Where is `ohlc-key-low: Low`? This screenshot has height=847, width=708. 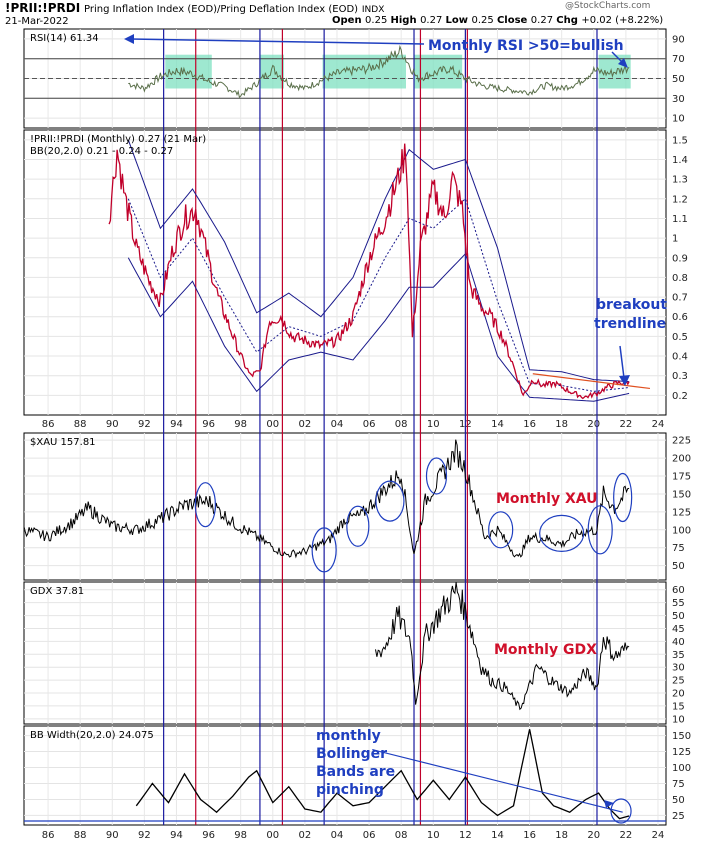 ohlc-key-low: Low is located at coordinates (458, 20).